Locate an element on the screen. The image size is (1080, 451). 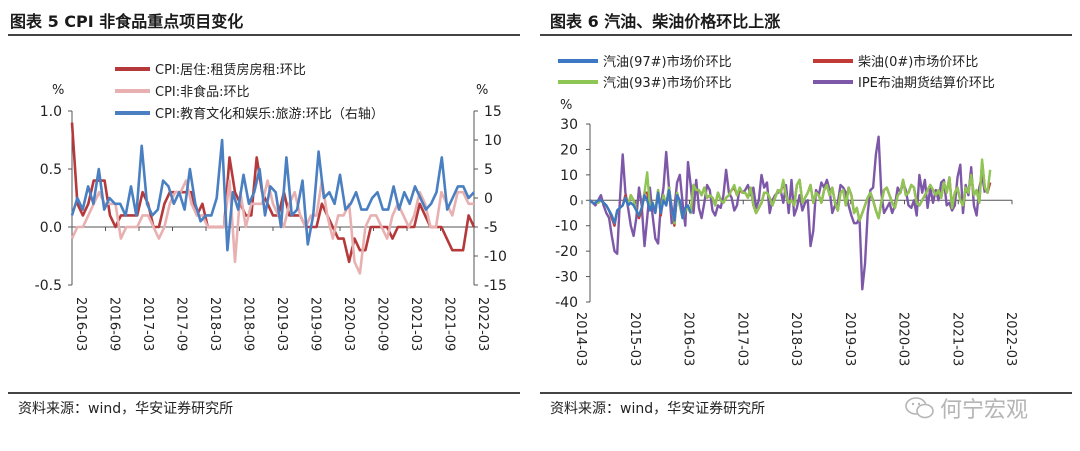
x-tick-label: 2020-09 is located at coordinates (382, 324).